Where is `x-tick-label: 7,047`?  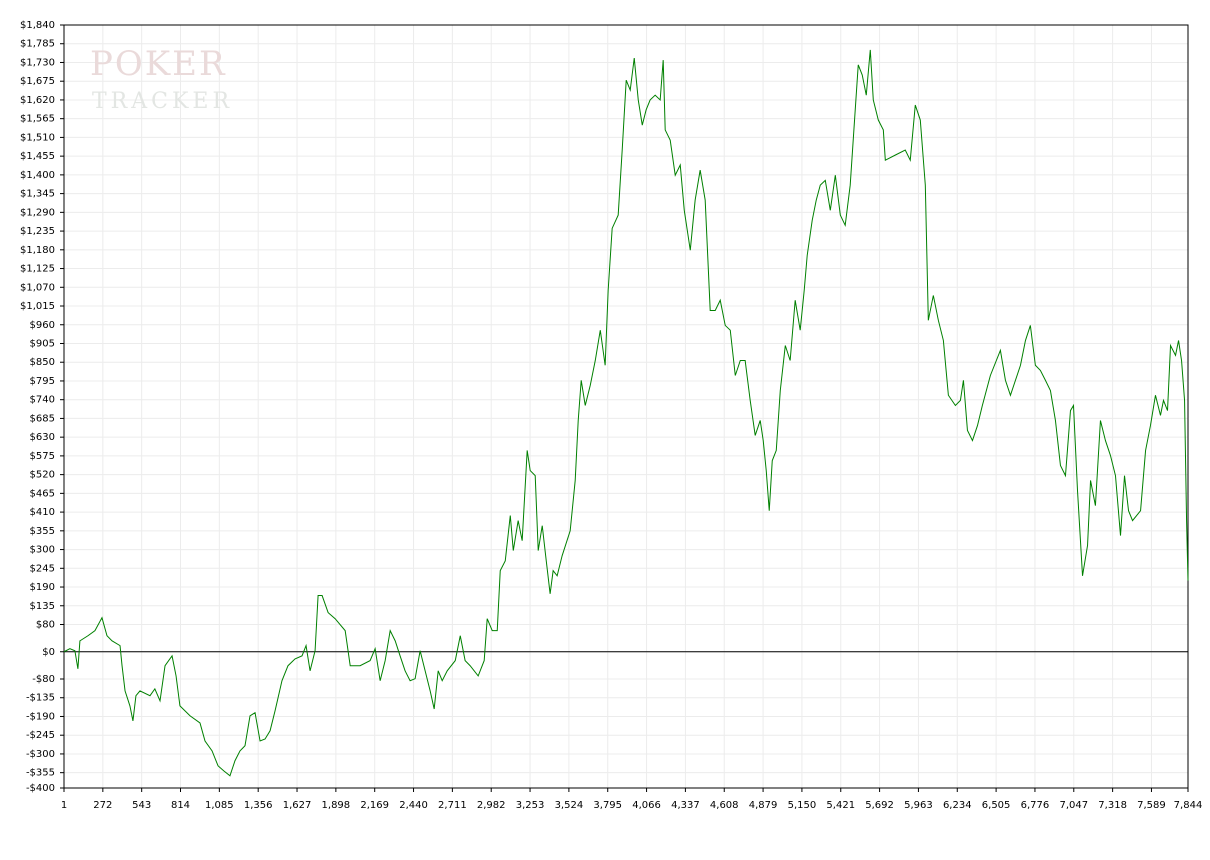
x-tick-label: 7,047 is located at coordinates (1073, 805).